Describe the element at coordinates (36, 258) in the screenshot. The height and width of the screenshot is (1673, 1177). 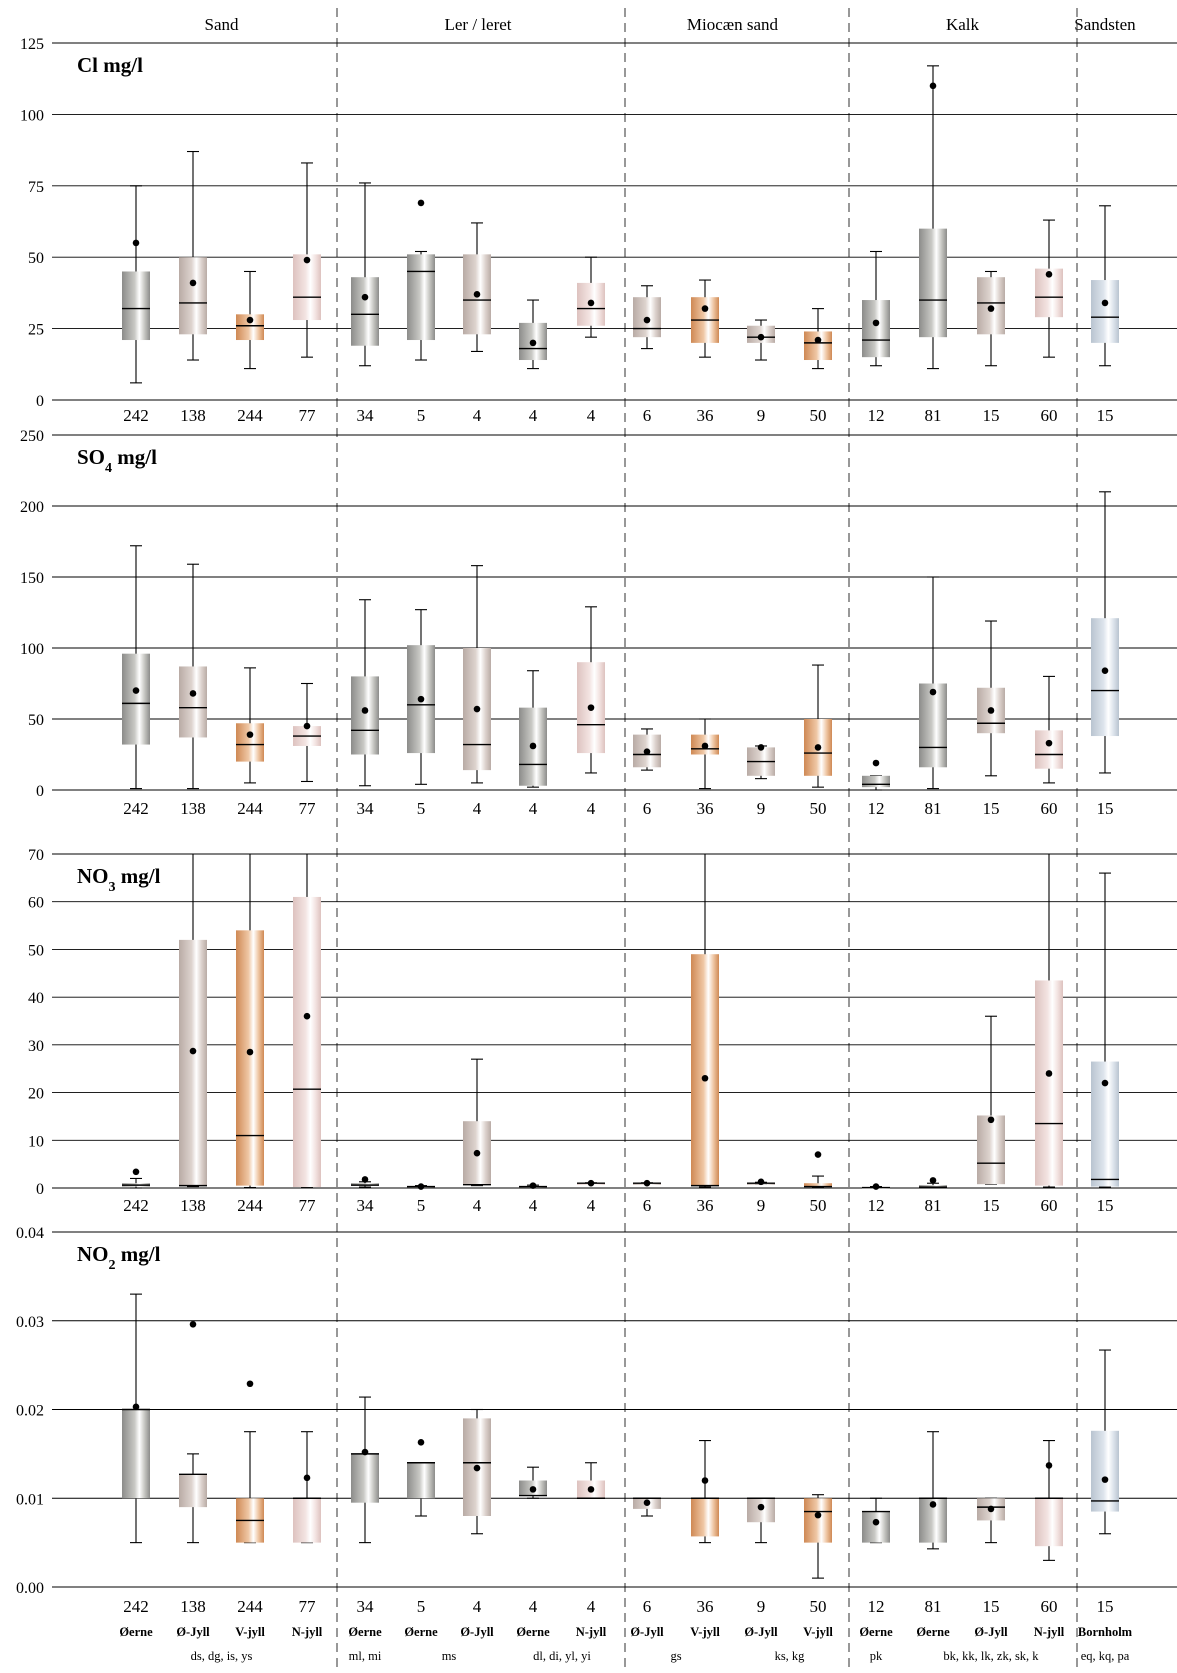
I see `y-tick-label: 50` at that location.